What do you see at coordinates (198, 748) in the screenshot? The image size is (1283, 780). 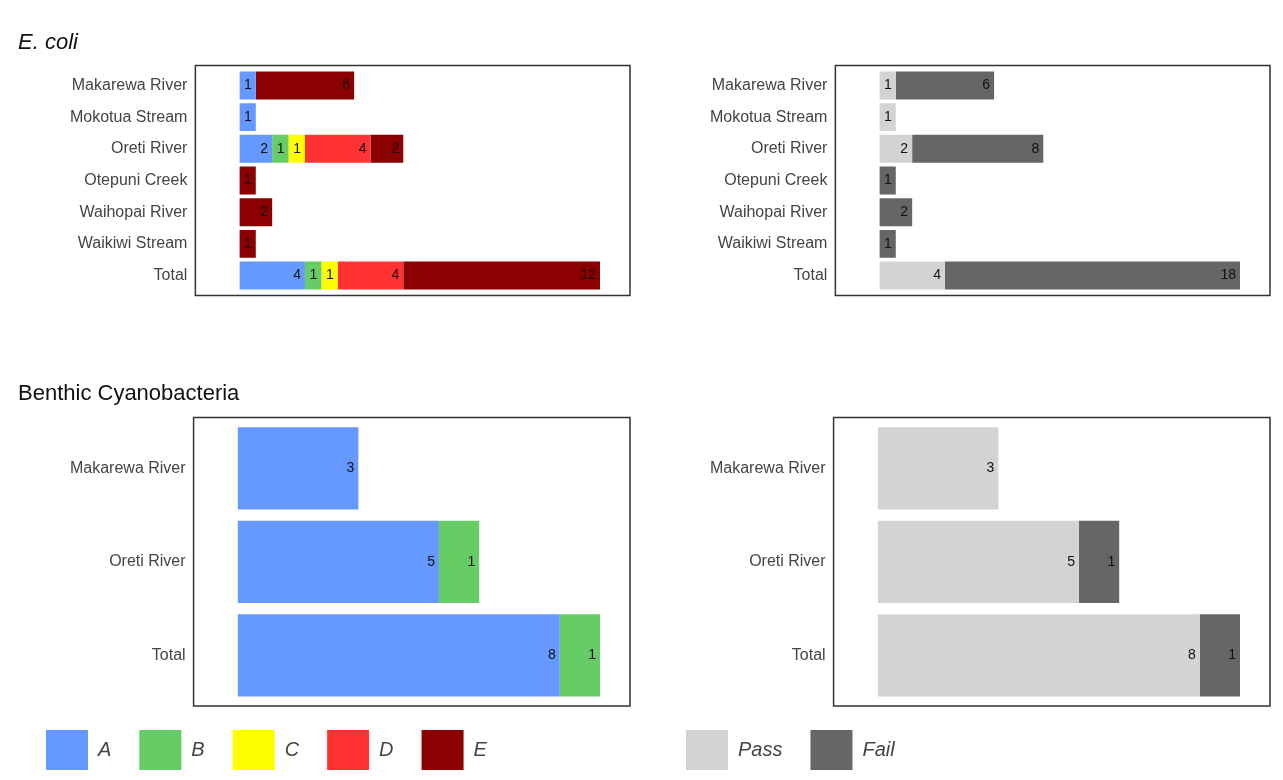 I see `legend-label: B` at bounding box center [198, 748].